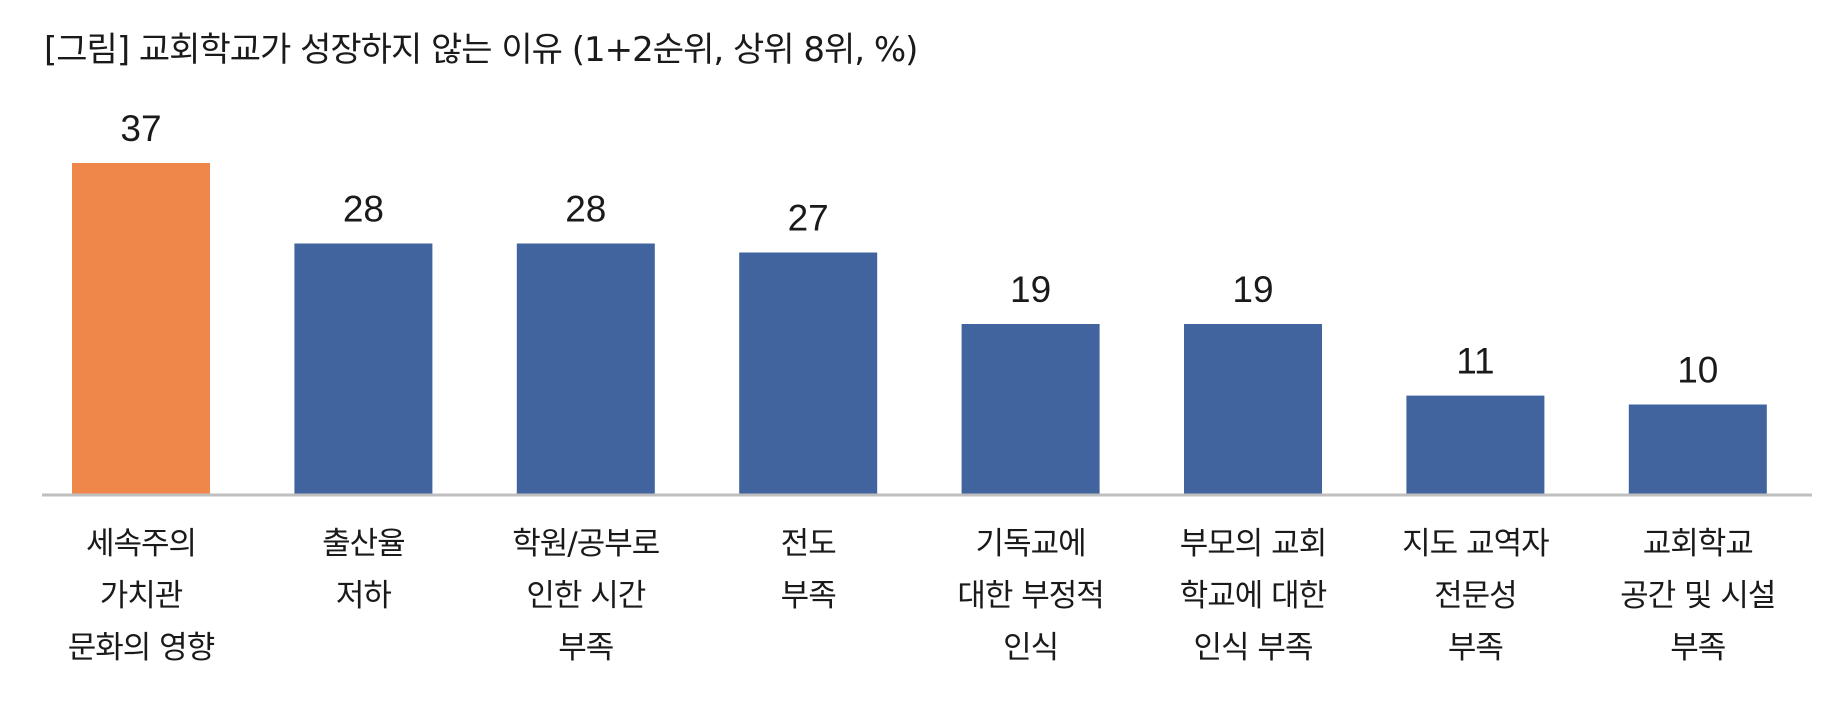  I want to click on category-label-4: 전도 부족, so click(808, 570).